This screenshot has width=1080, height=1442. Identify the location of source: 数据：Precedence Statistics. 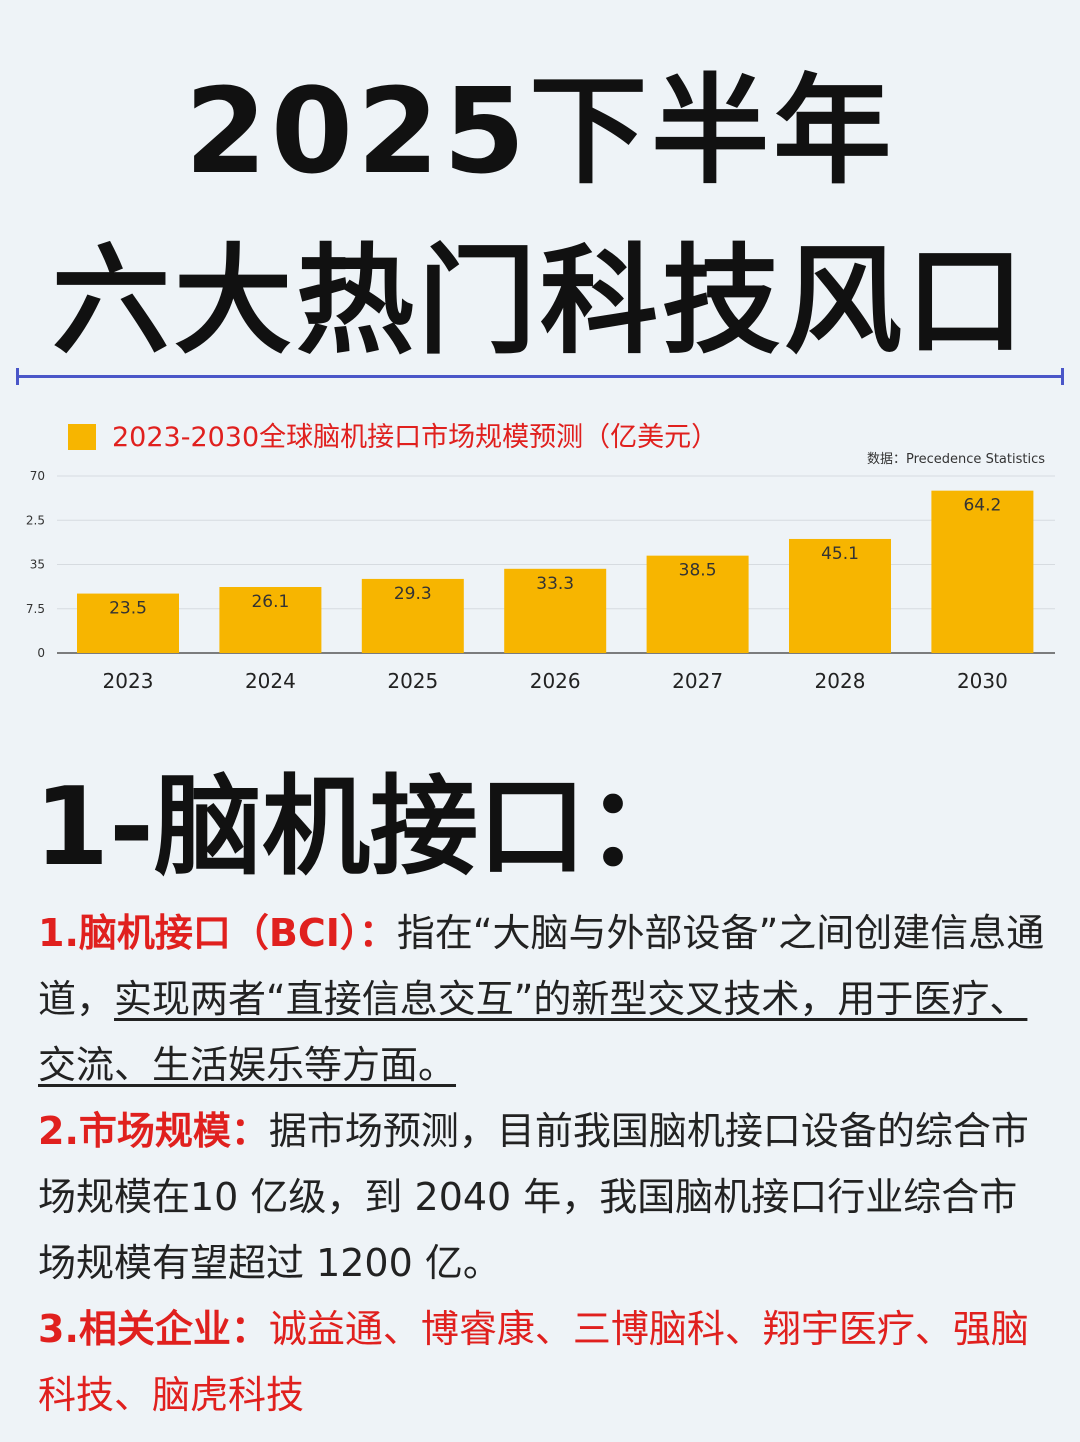
(956, 459).